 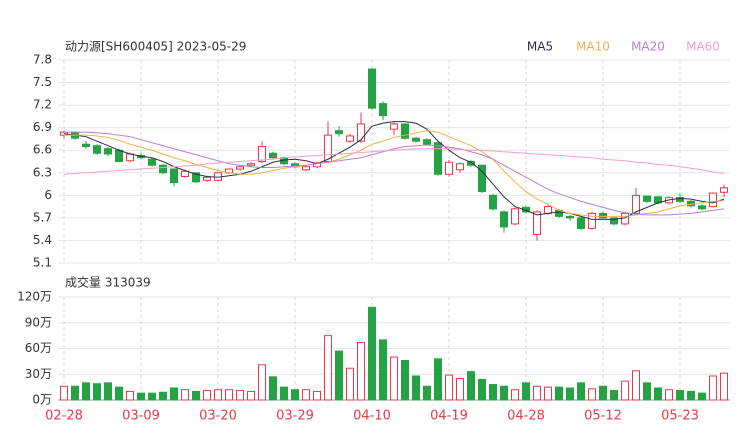 I want to click on x-tick-label: 03-20, so click(x=218, y=416).